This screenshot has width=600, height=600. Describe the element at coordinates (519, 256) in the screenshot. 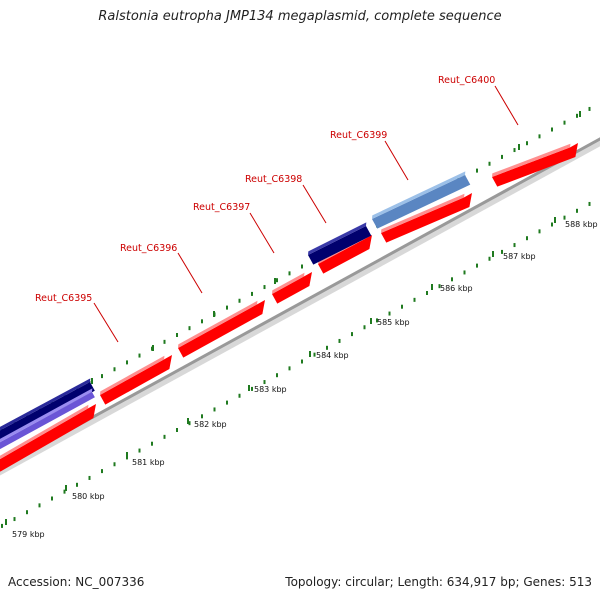

I see `scale-label: 587 kbp` at that location.